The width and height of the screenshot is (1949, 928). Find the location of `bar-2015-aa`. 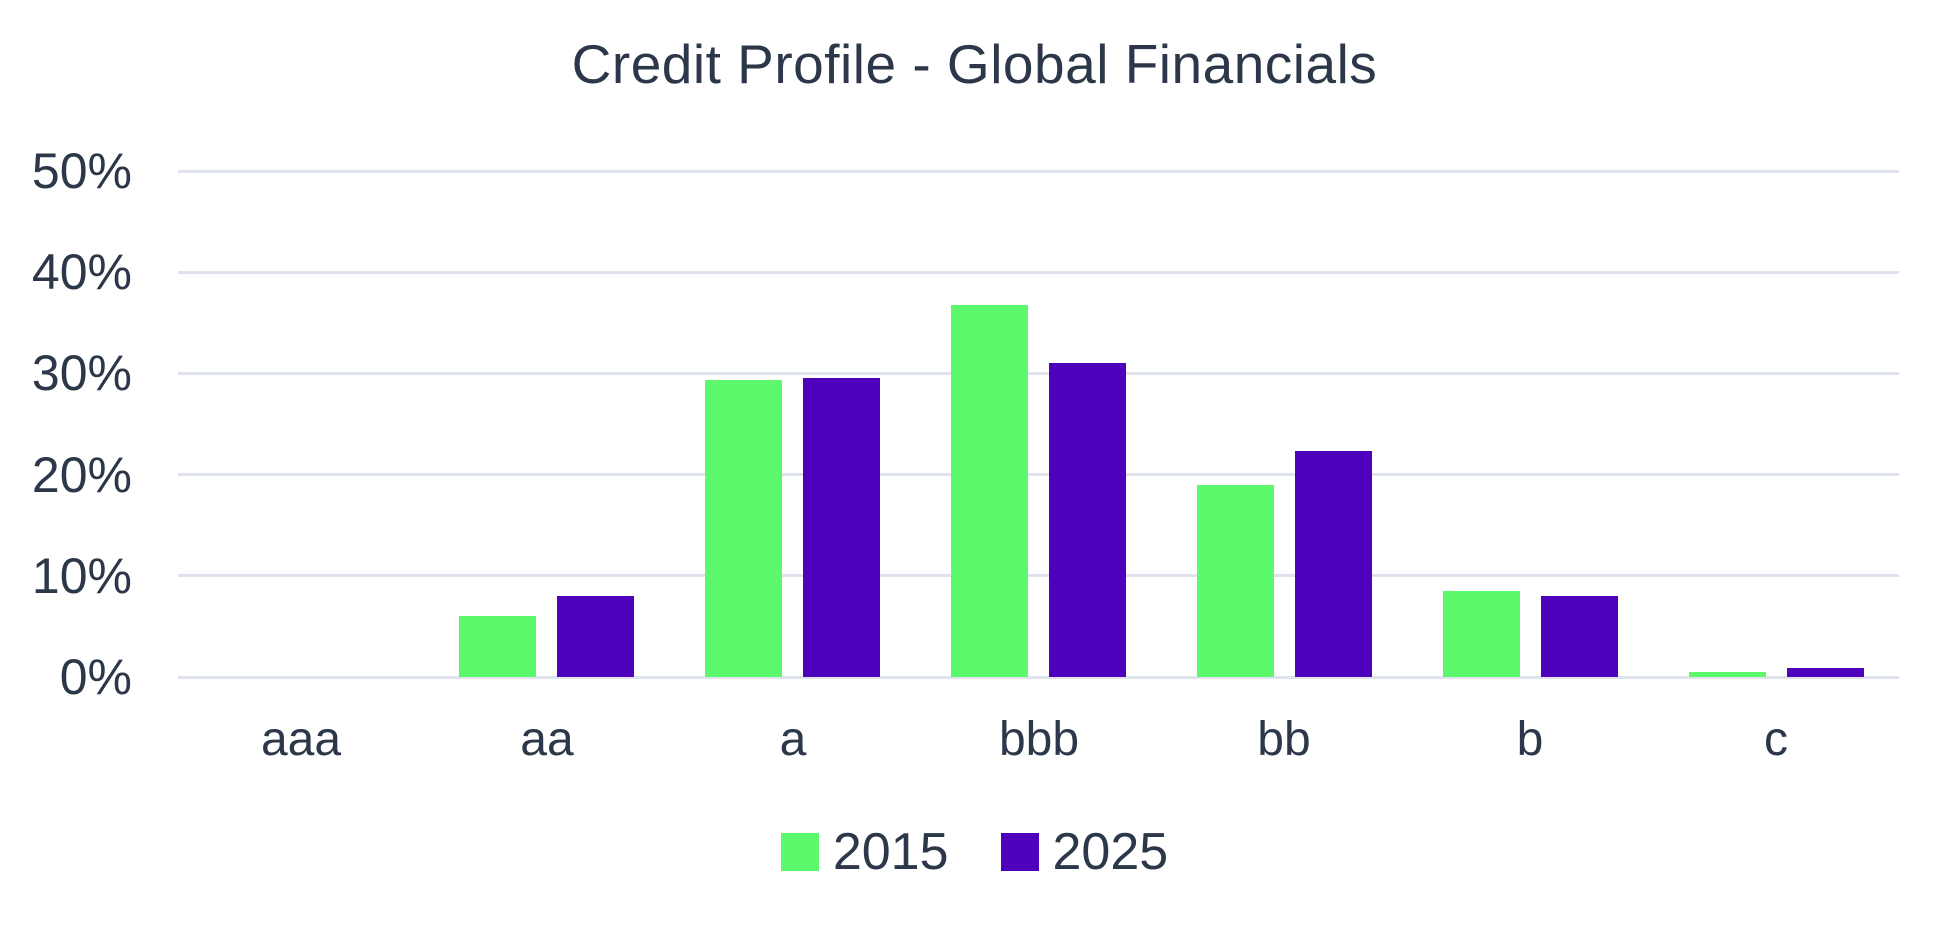

bar-2015-aa is located at coordinates (497, 646).